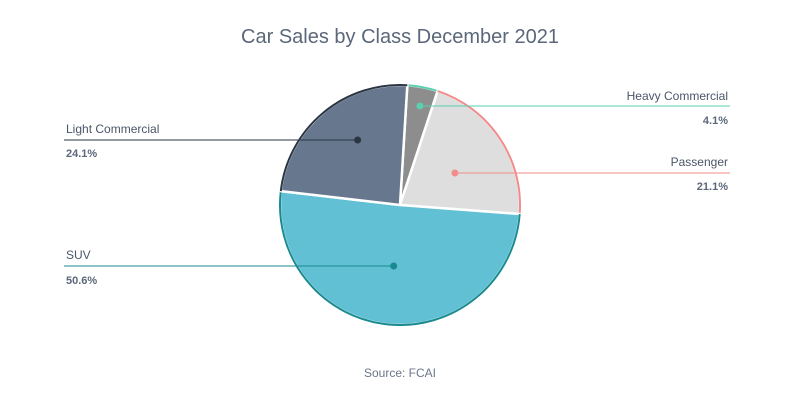  Describe the element at coordinates (358, 140) in the screenshot. I see `leader-dot-light-commercial` at that location.